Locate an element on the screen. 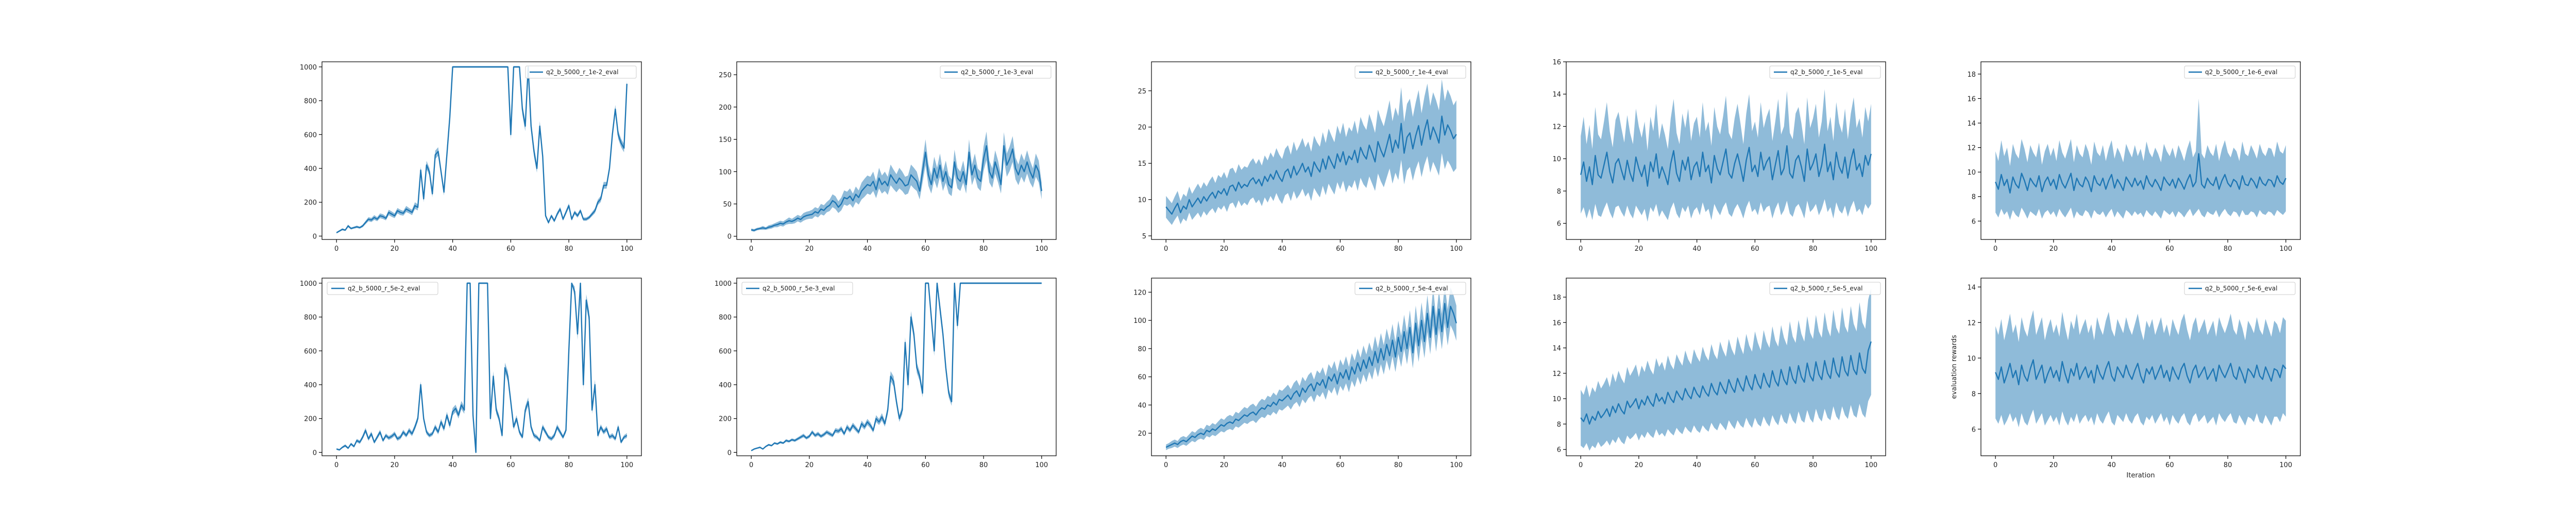  legend: q2_b_5000_r_1e-2_eval is located at coordinates (581, 72).